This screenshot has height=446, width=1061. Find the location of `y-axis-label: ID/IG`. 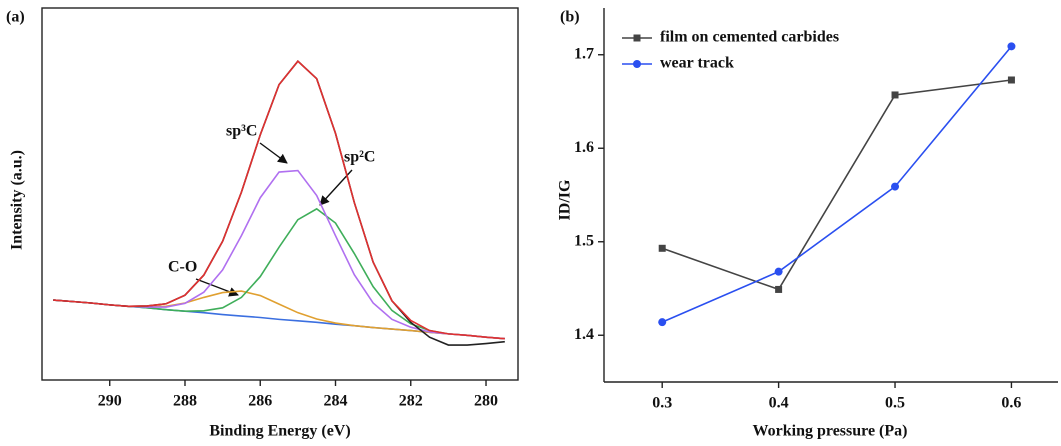

y-axis-label: ID/IG is located at coordinates (565, 199).